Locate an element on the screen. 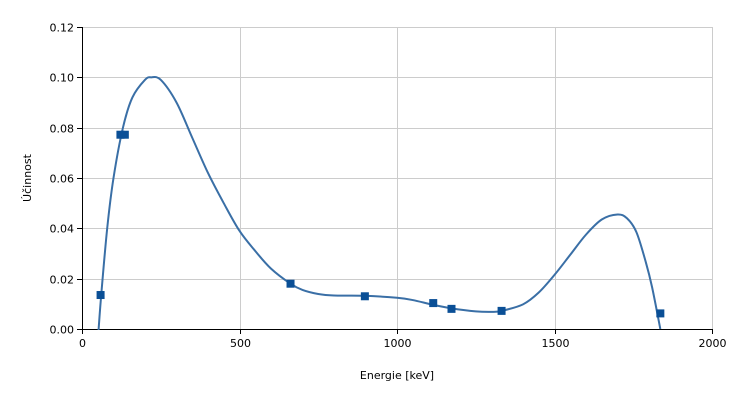  y-tick-label: 0.12 is located at coordinates (62, 28).